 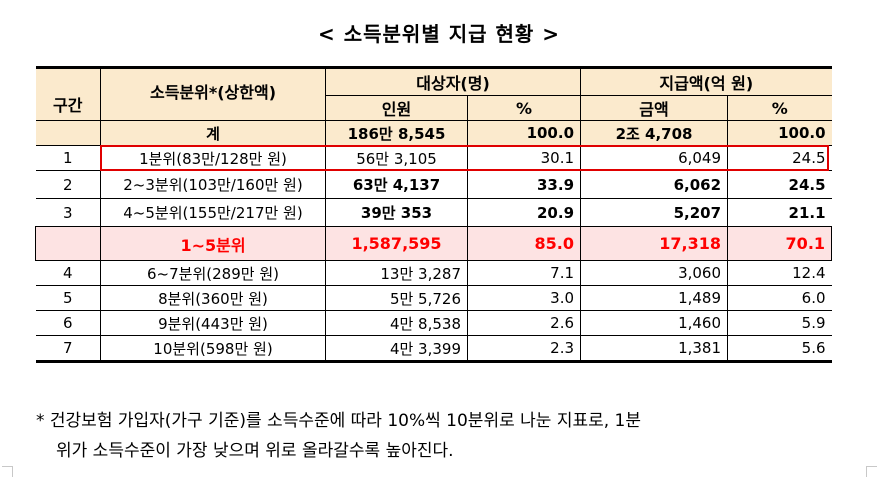 I want to click on row-amount-pct: 12.4, so click(x=779, y=273).